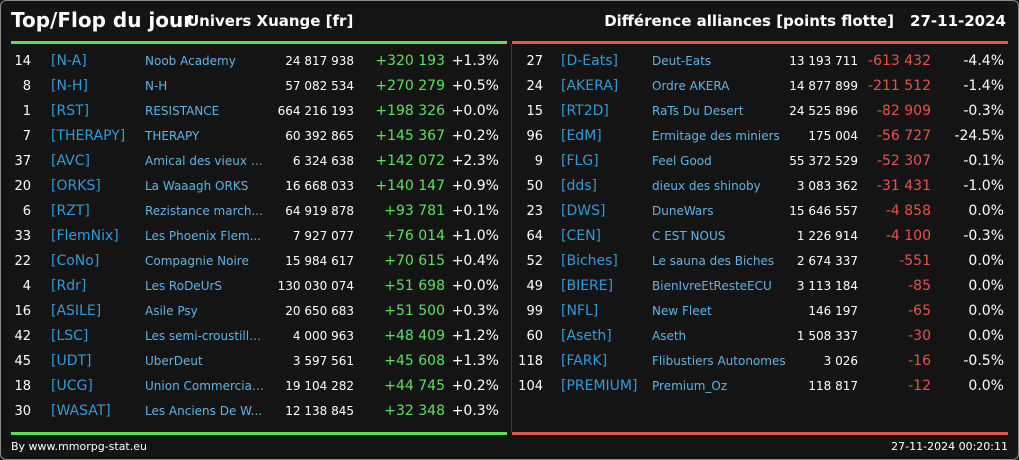  Describe the element at coordinates (760, 336) in the screenshot. I see `loser-row: 60 [Aseth] Aseth 1 508 337 -30 0.0%` at that location.